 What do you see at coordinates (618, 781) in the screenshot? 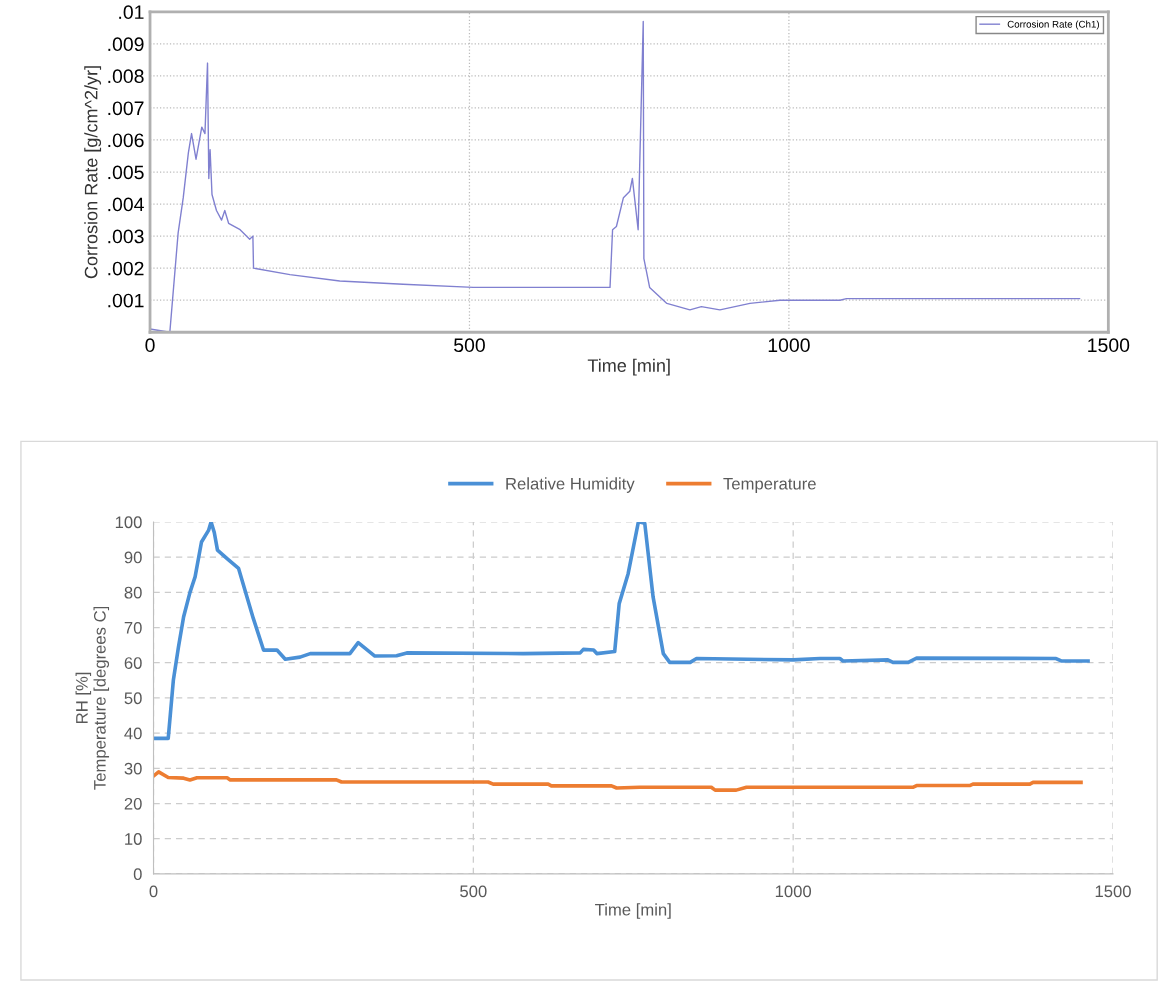
I see `line-series` at bounding box center [618, 781].